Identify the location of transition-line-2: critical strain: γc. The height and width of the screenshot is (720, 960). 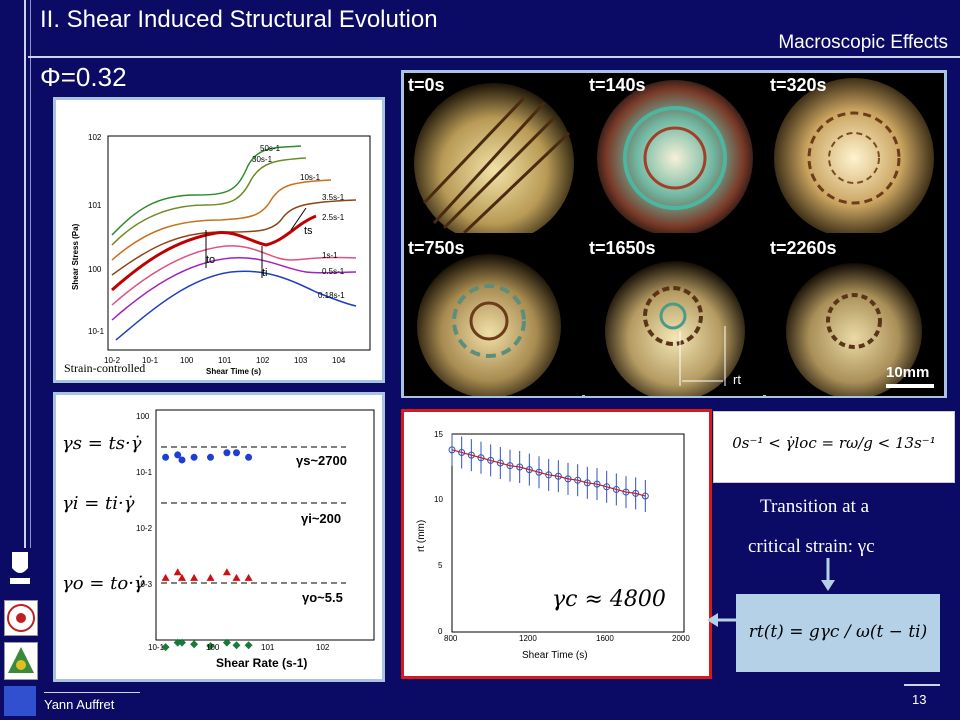
(811, 546).